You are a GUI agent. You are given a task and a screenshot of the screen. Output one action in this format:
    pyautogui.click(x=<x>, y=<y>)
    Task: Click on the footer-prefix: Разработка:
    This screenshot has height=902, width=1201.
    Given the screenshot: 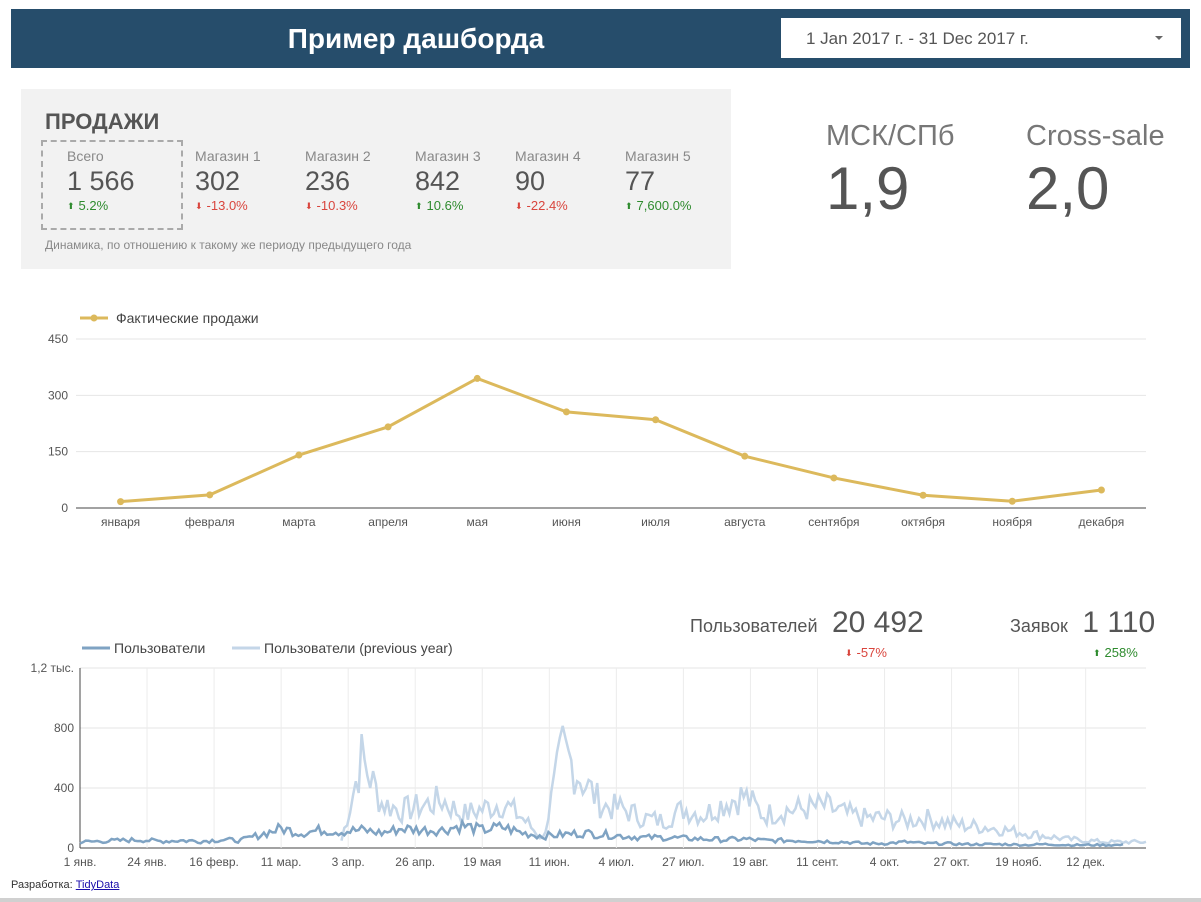 What is the action you would take?
    pyautogui.click(x=42, y=885)
    